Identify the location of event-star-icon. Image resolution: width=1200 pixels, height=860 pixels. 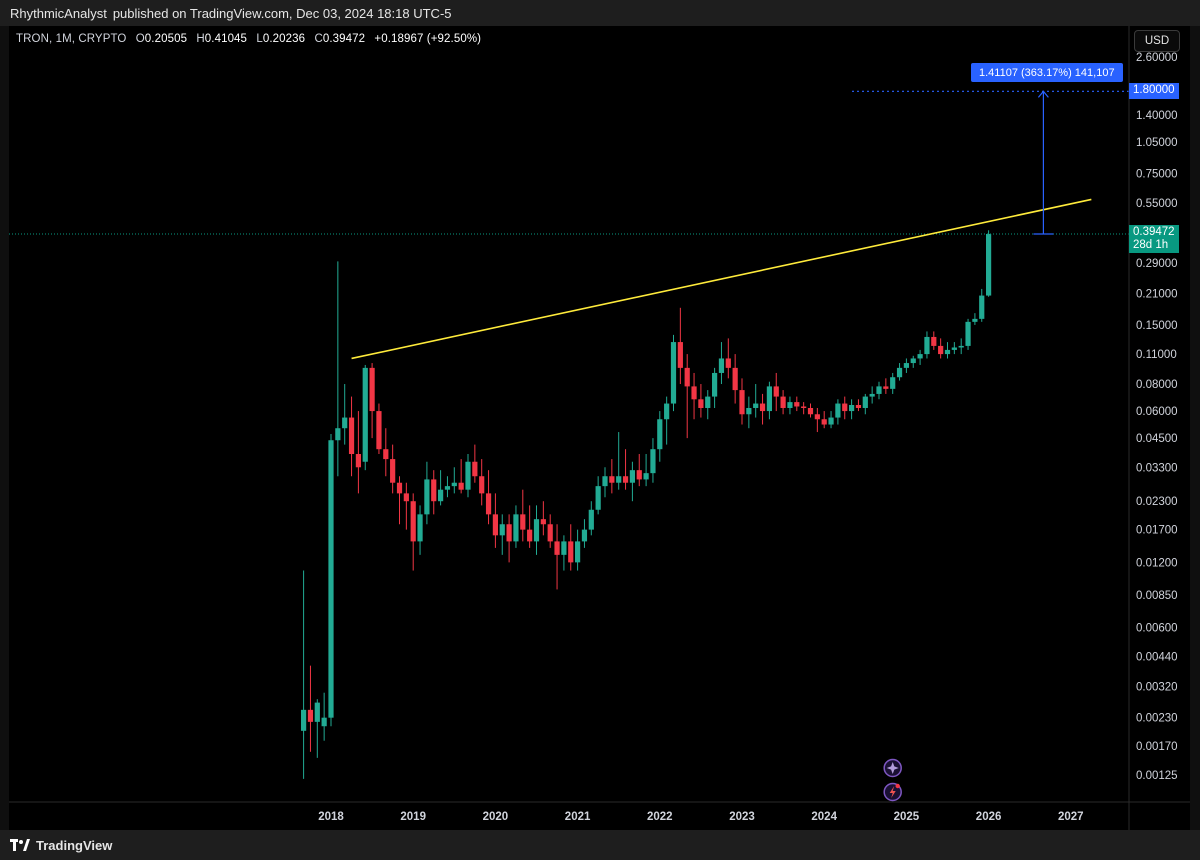
(892, 768).